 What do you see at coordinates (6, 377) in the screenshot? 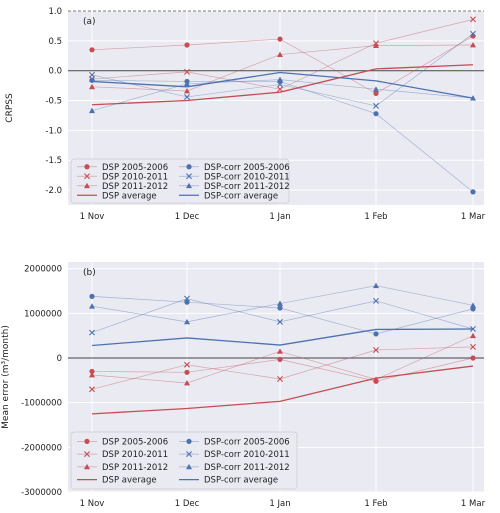
I see `y-axis-label: Mean error (m³/month)` at bounding box center [6, 377].